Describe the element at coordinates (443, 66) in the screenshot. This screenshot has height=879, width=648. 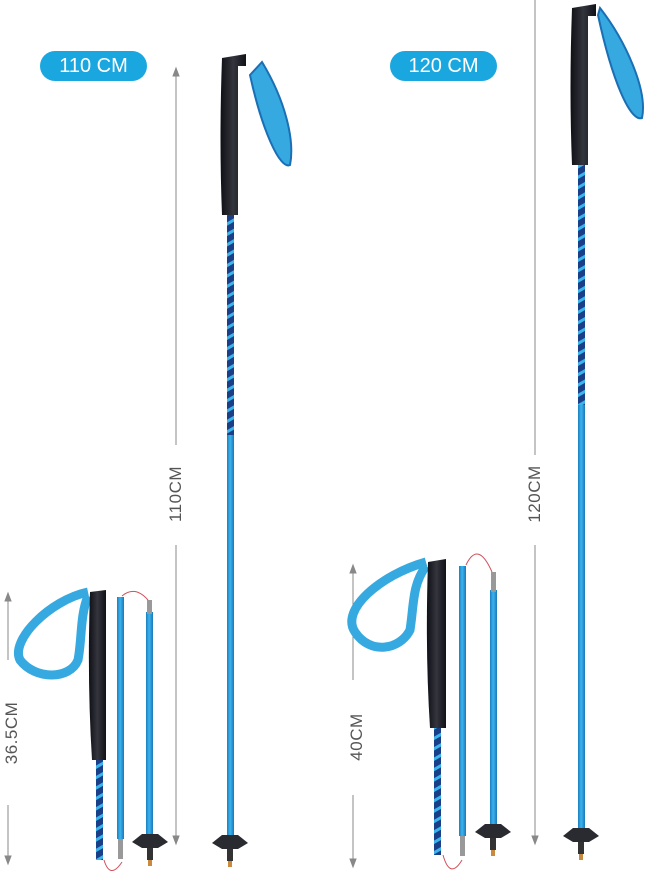
I see `length-badge-120: 120 CM` at that location.